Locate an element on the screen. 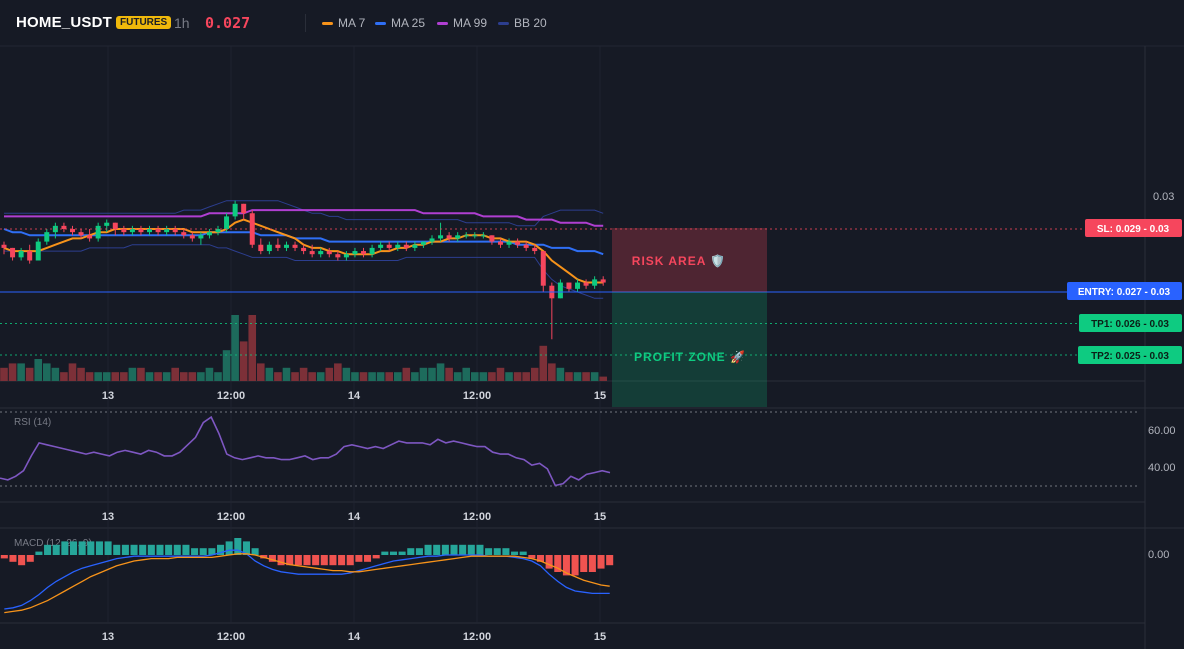 The height and width of the screenshot is (649, 1184). bb-lower-line is located at coordinates (304, 271).